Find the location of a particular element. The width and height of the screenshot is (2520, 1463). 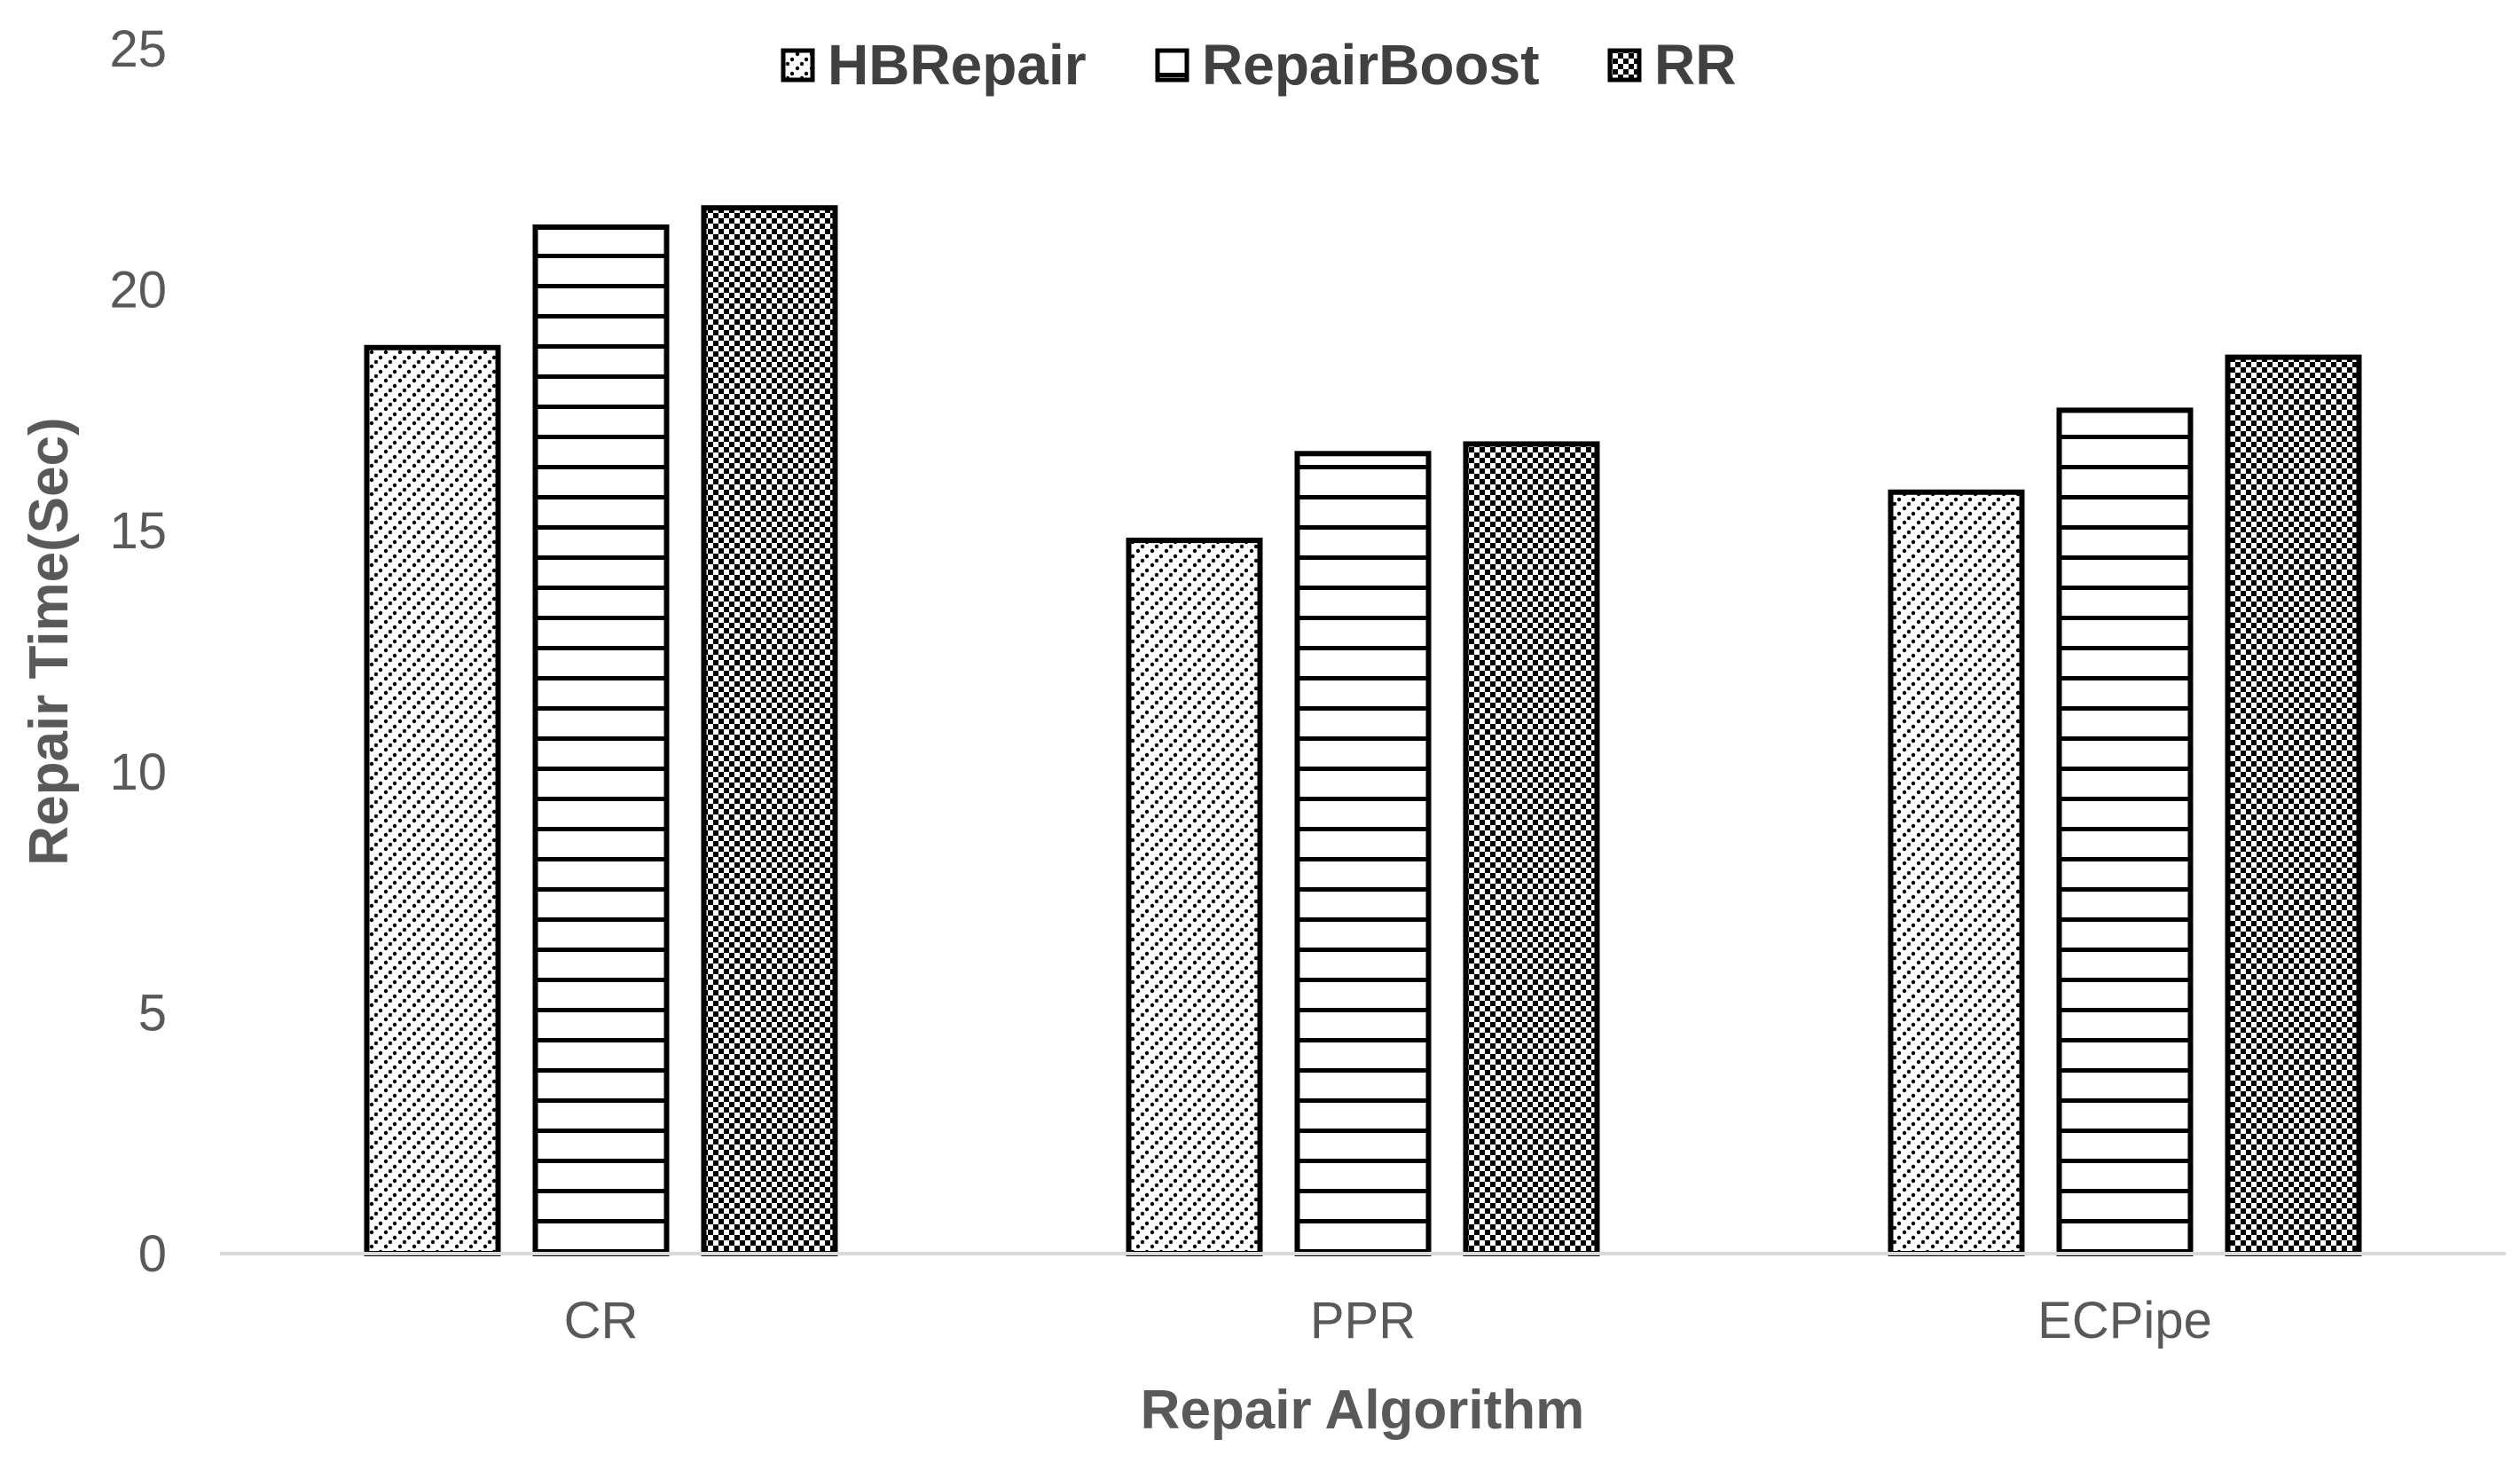

x-category-label: PPR is located at coordinates (1363, 1320).